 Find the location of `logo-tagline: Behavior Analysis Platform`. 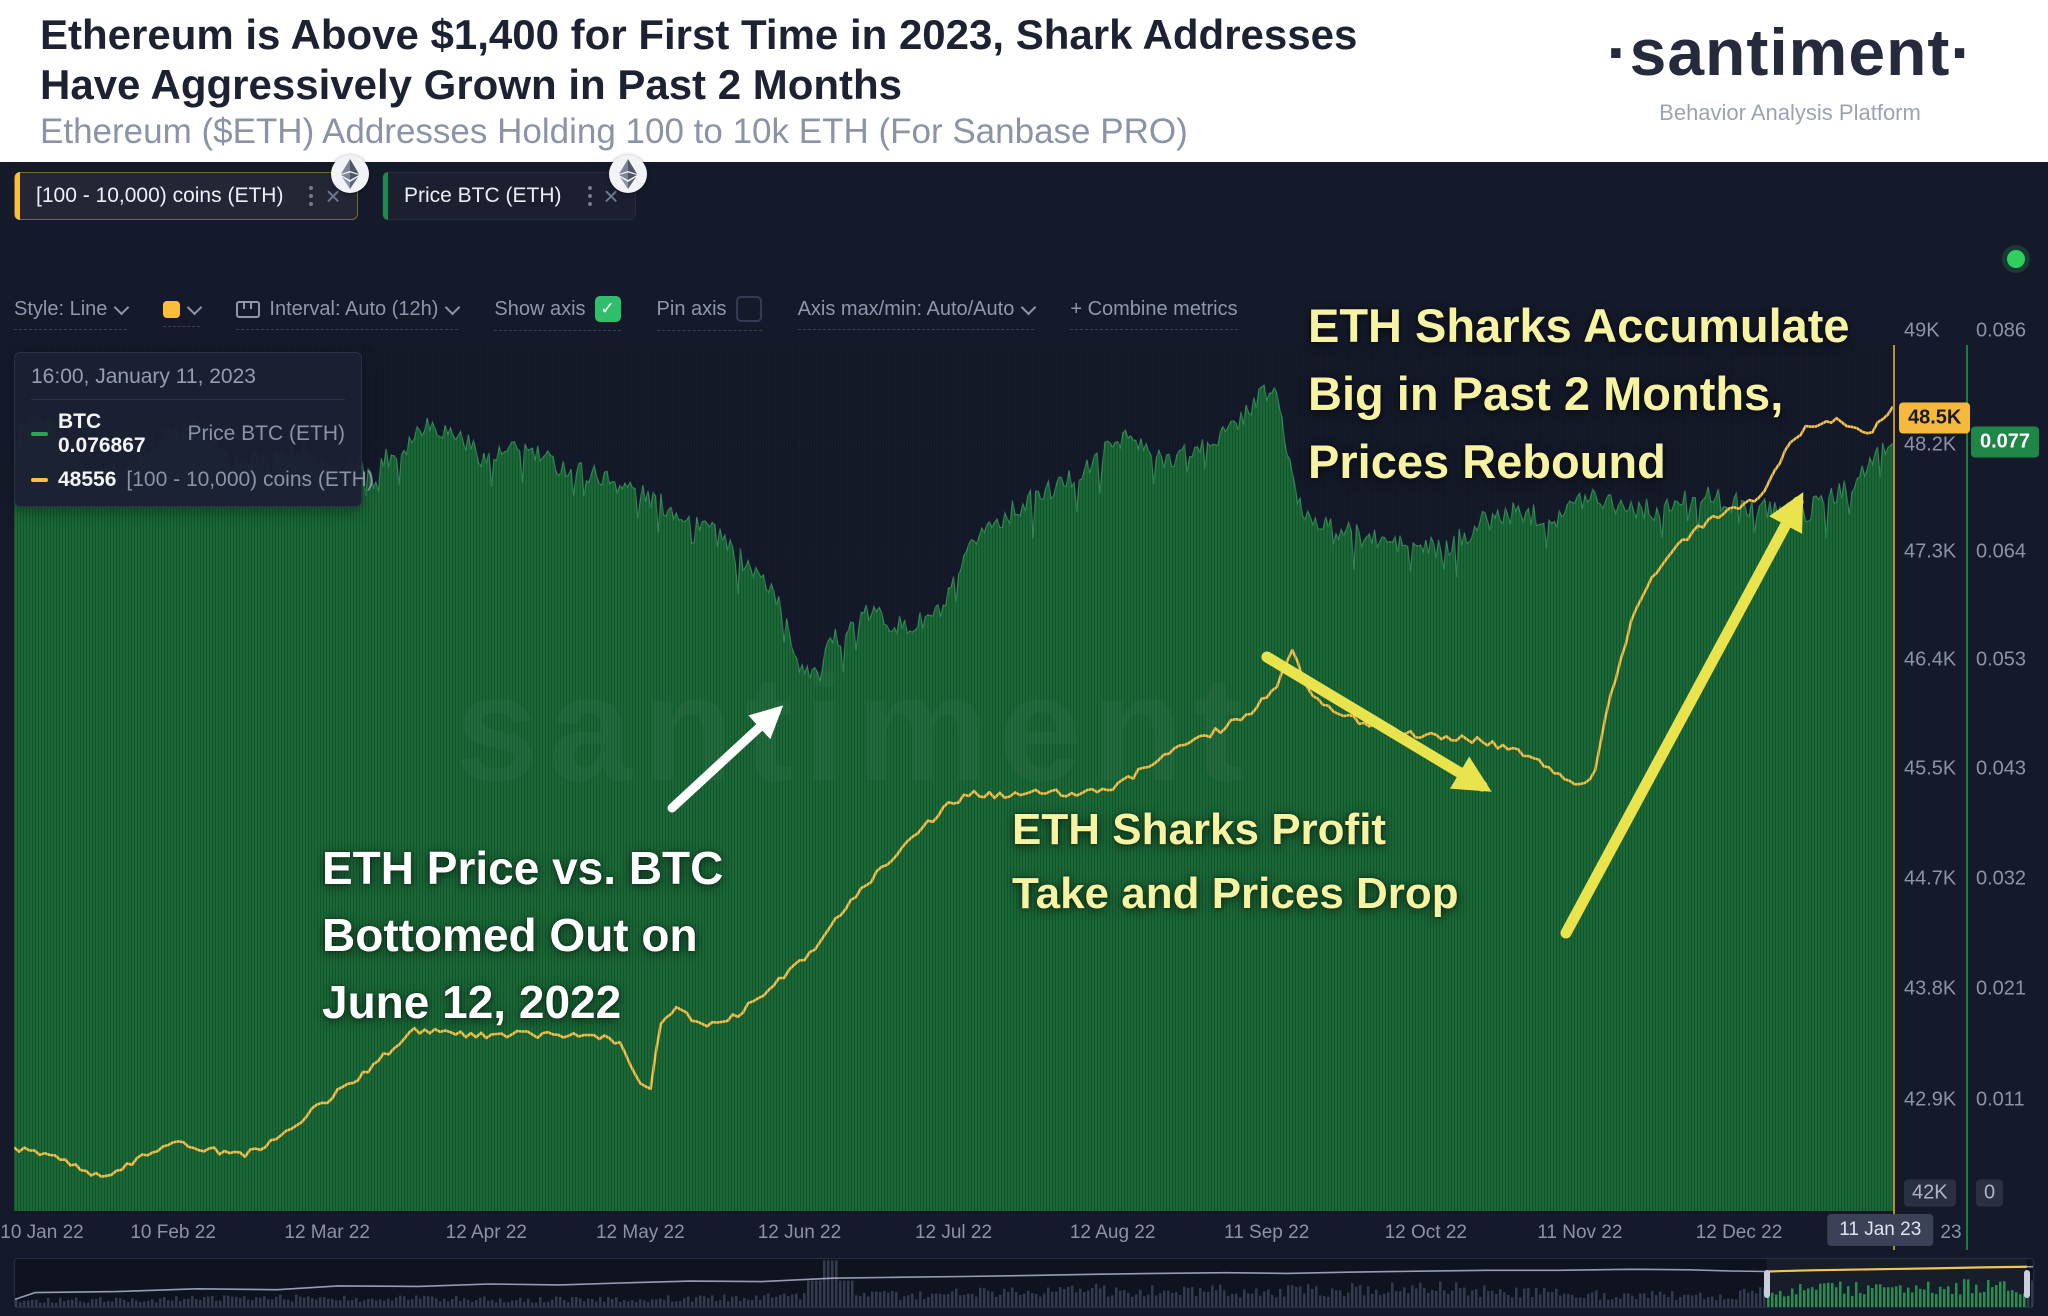

logo-tagline: Behavior Analysis Platform is located at coordinates (1790, 112).